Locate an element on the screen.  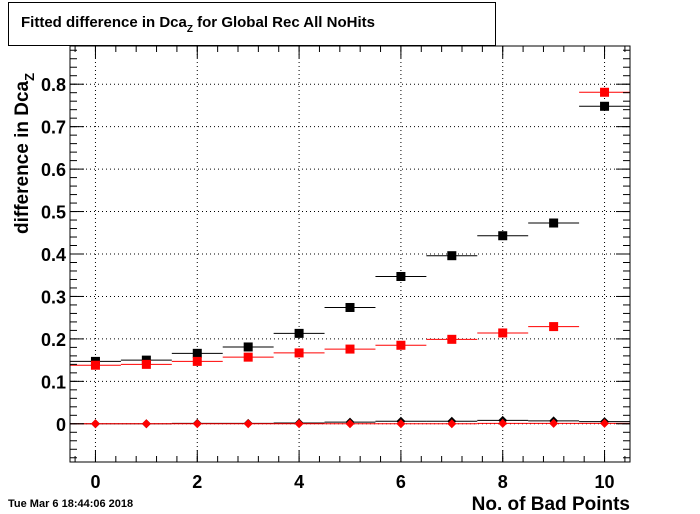
x-tick-label: 6 is located at coordinates (401, 482).